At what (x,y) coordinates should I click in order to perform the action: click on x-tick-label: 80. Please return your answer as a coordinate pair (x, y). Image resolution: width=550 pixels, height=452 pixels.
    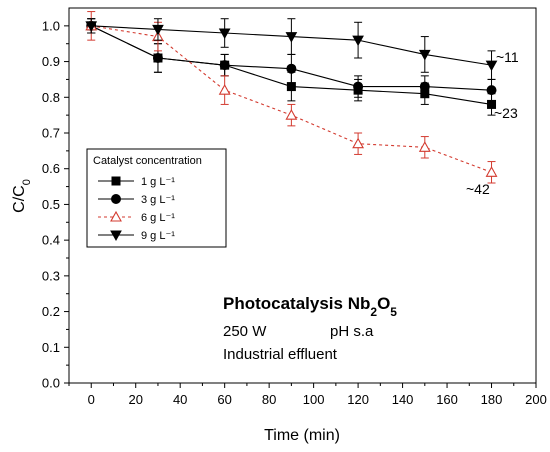
    Looking at the image, I should click on (269, 399).